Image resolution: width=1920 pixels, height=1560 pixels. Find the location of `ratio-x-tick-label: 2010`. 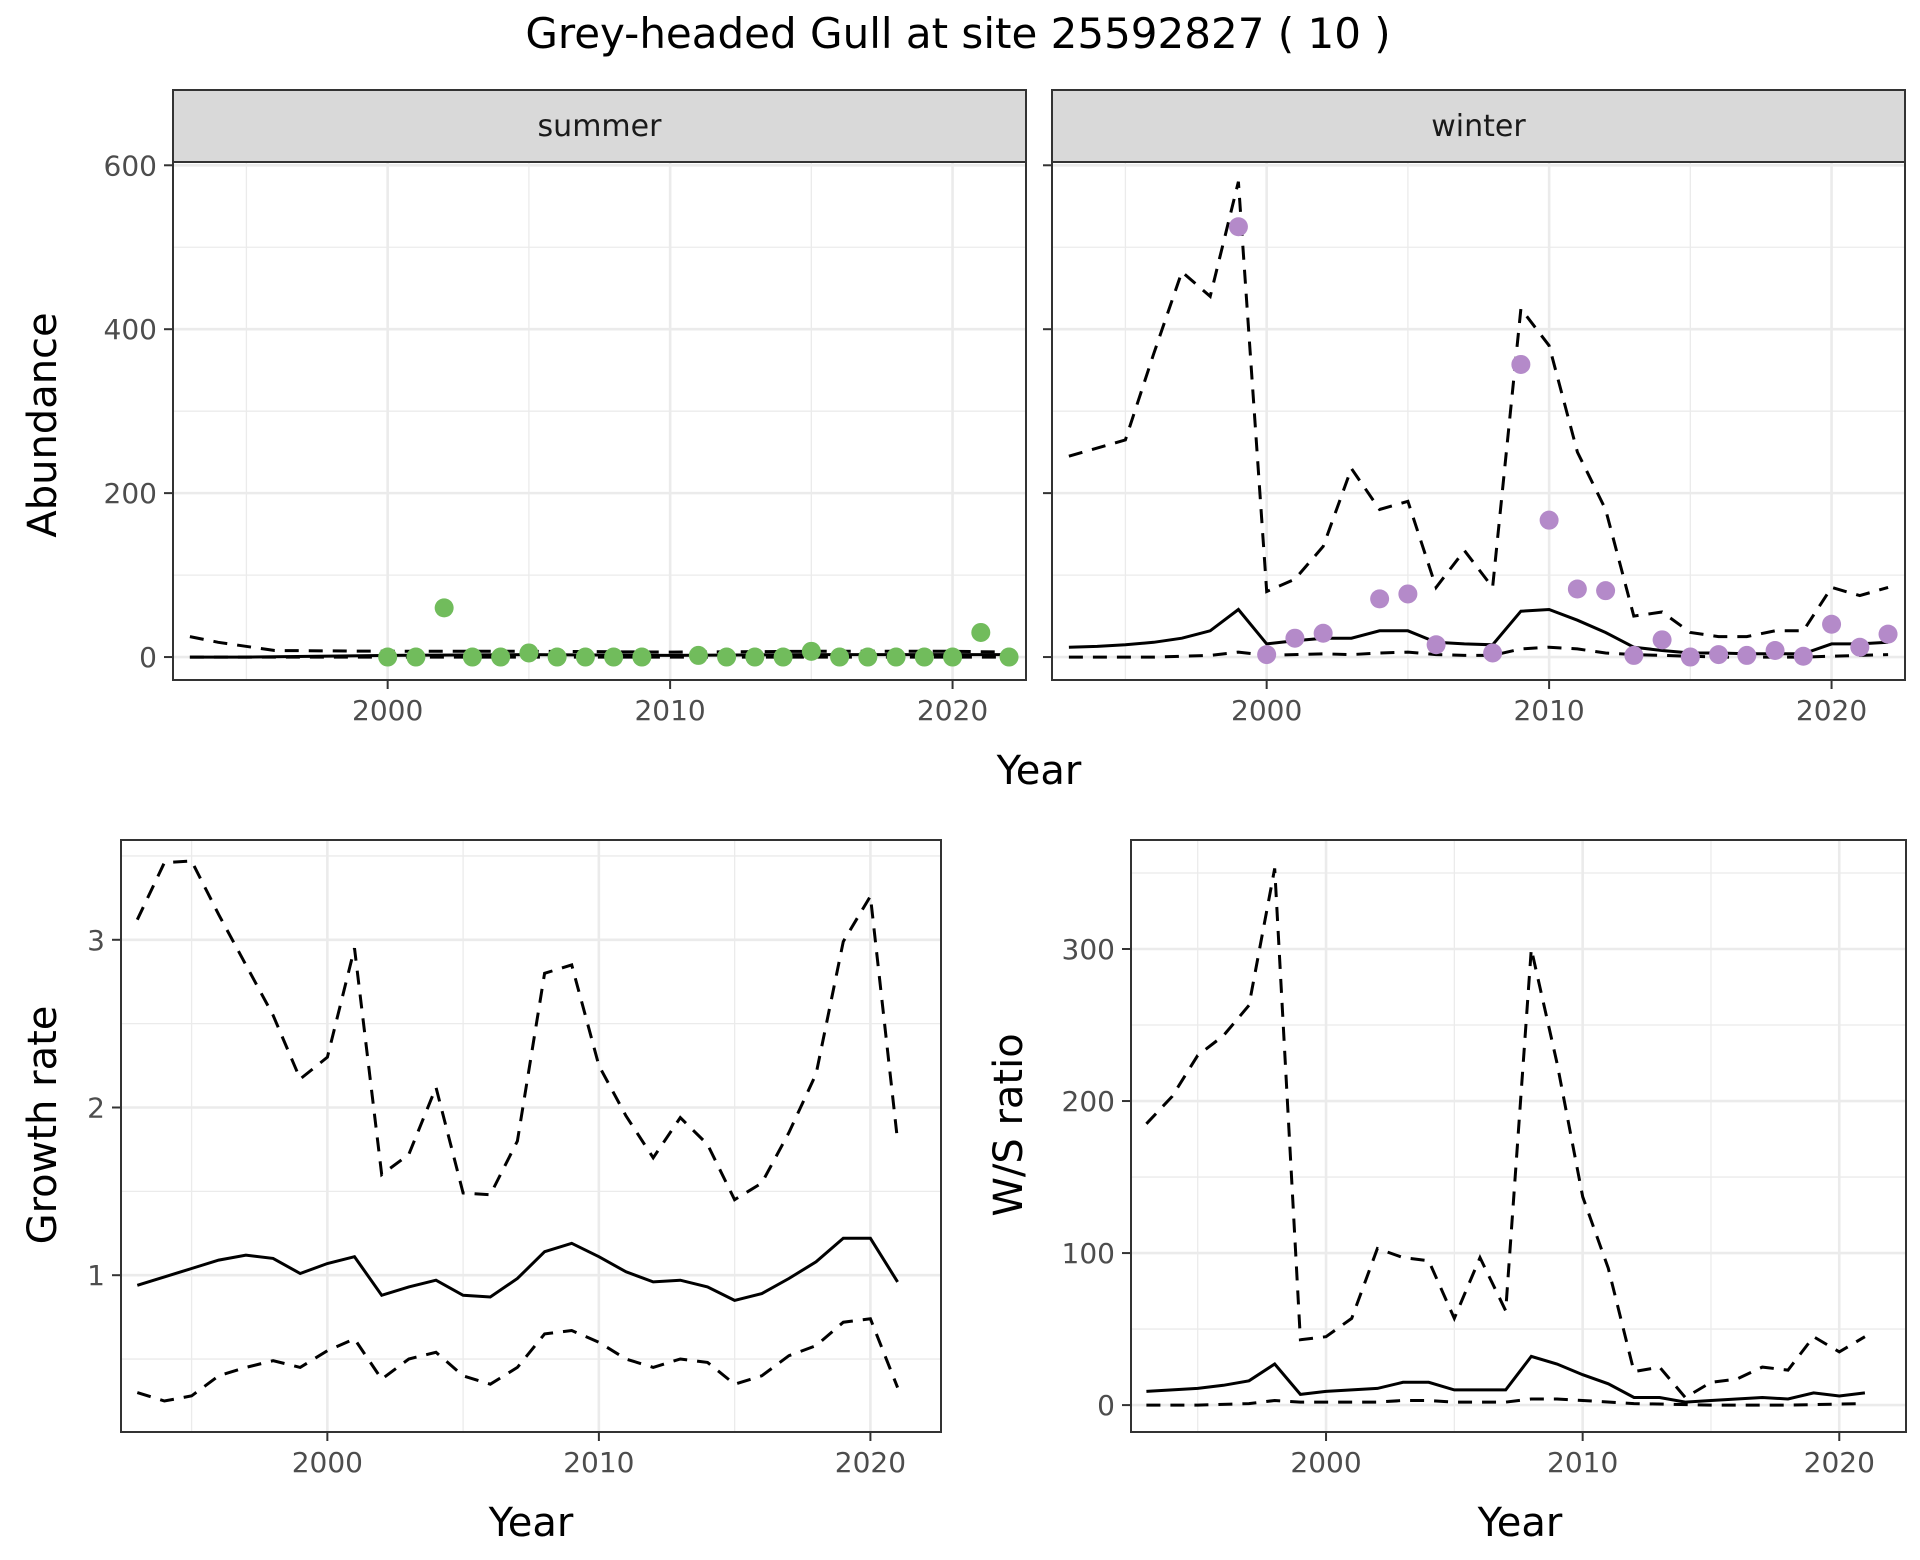

ratio-x-tick-label: 2010 is located at coordinates (1582, 1462).